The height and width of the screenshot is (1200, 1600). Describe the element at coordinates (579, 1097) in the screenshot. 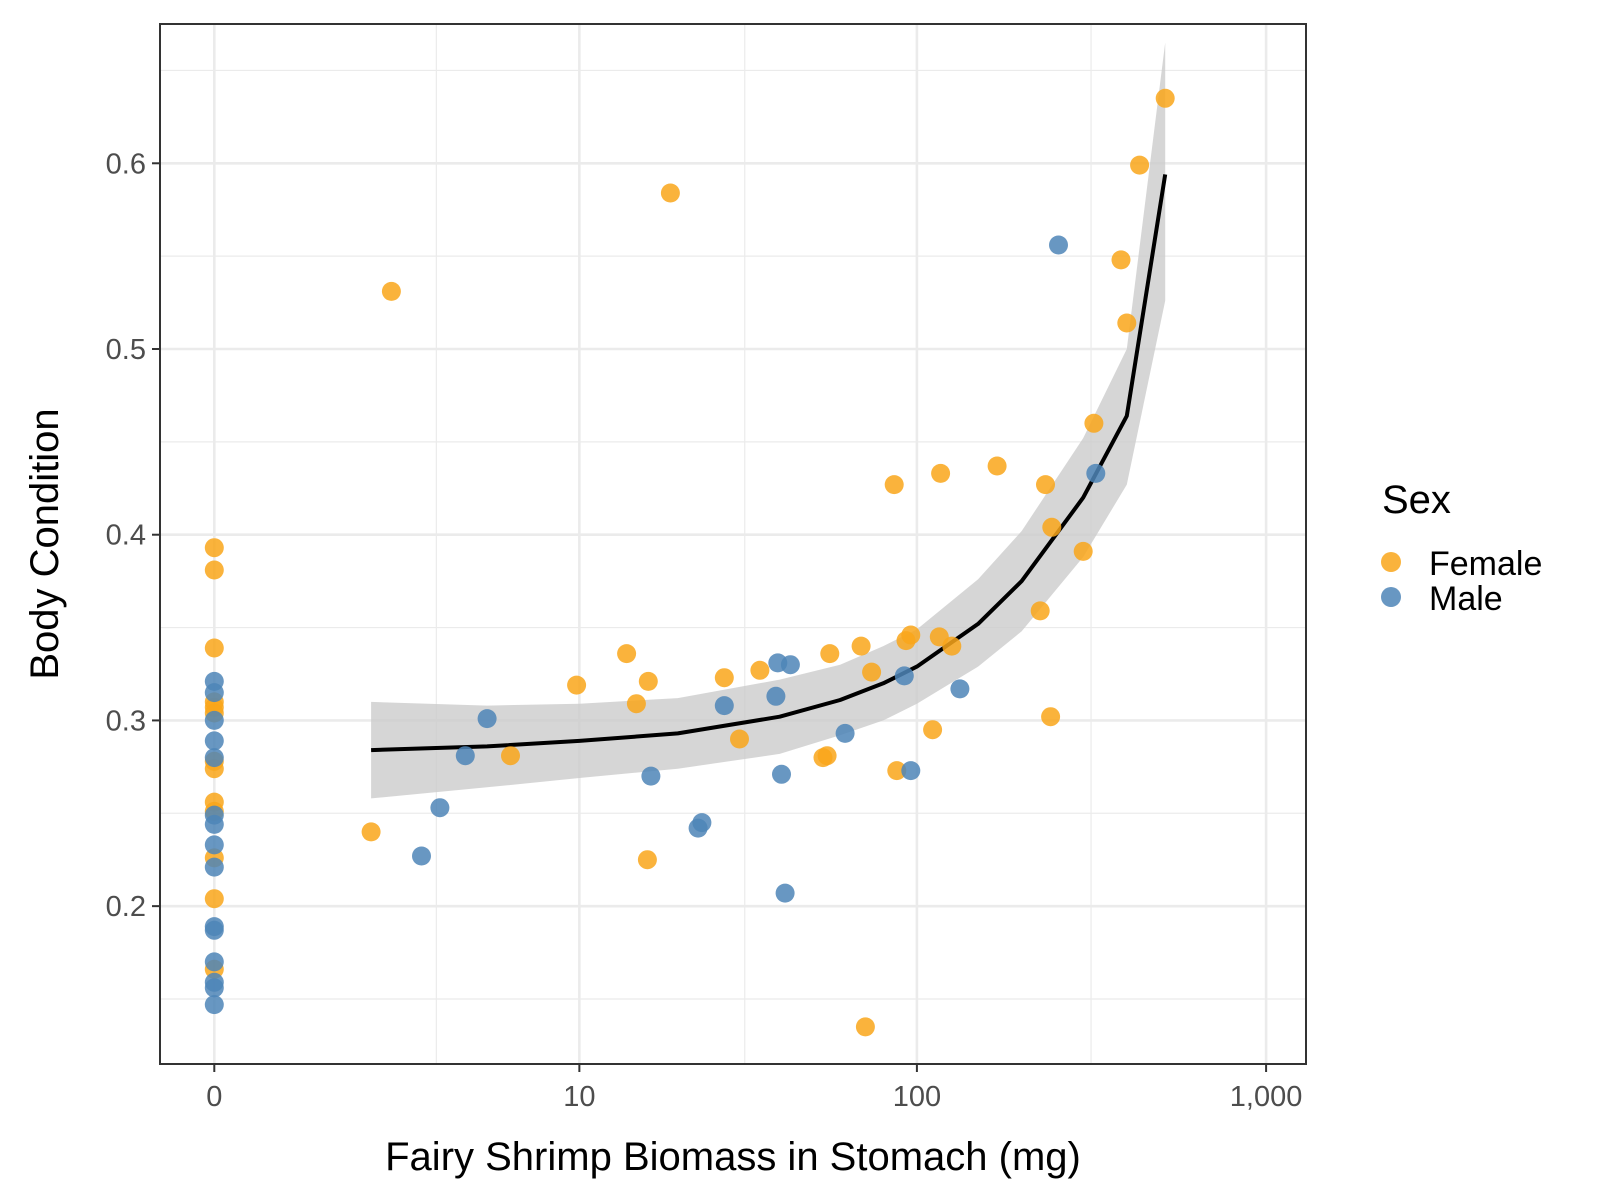

I see `x-tick-label-1: 10` at that location.